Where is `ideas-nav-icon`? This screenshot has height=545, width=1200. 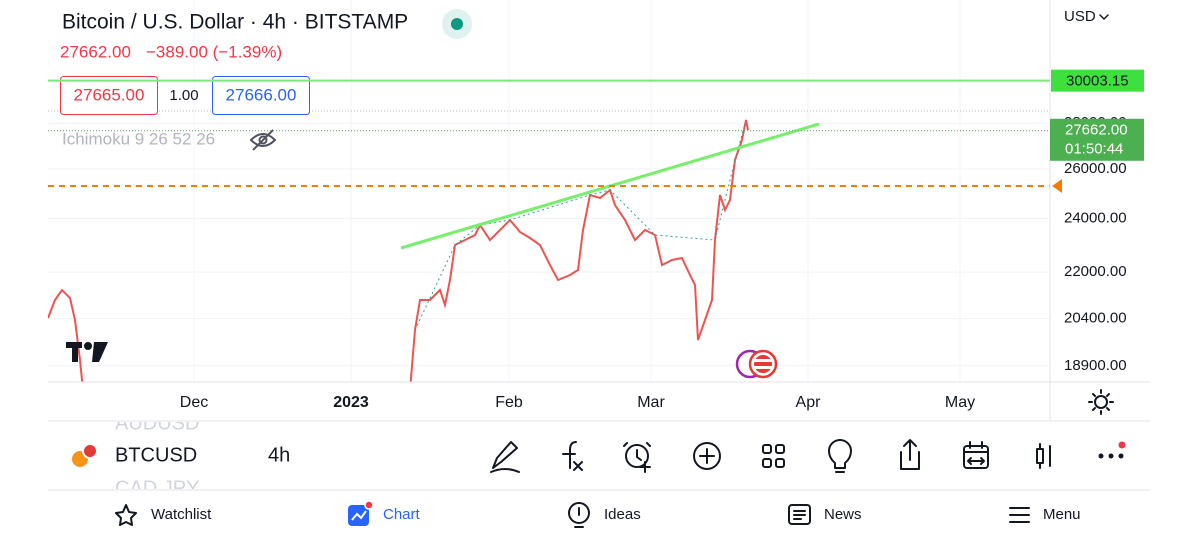 ideas-nav-icon is located at coordinates (579, 515).